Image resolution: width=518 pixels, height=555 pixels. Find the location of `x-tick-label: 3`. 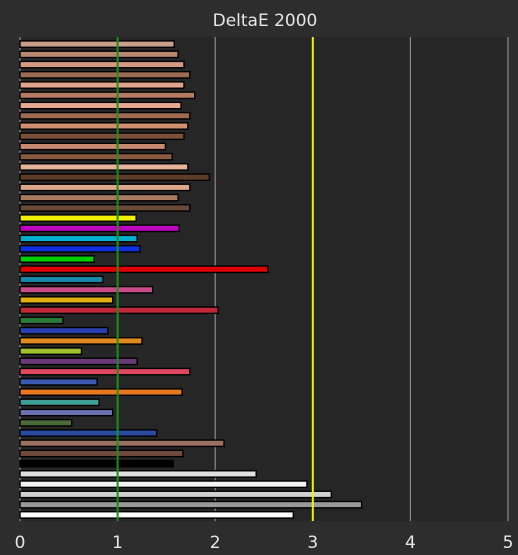

x-tick-label: 3 is located at coordinates (312, 543).